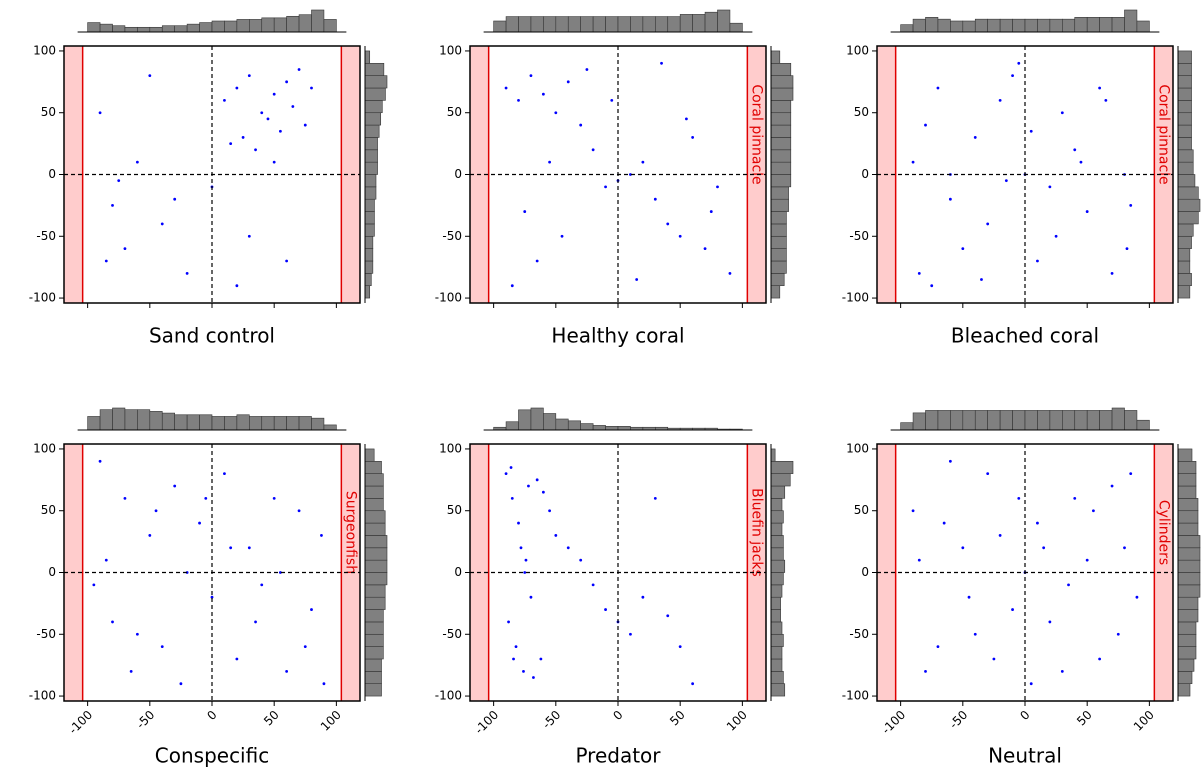 The width and height of the screenshot is (1202, 773). What do you see at coordinates (46, 236) in the screenshot?
I see `y-tick-label: -50` at bounding box center [46, 236].